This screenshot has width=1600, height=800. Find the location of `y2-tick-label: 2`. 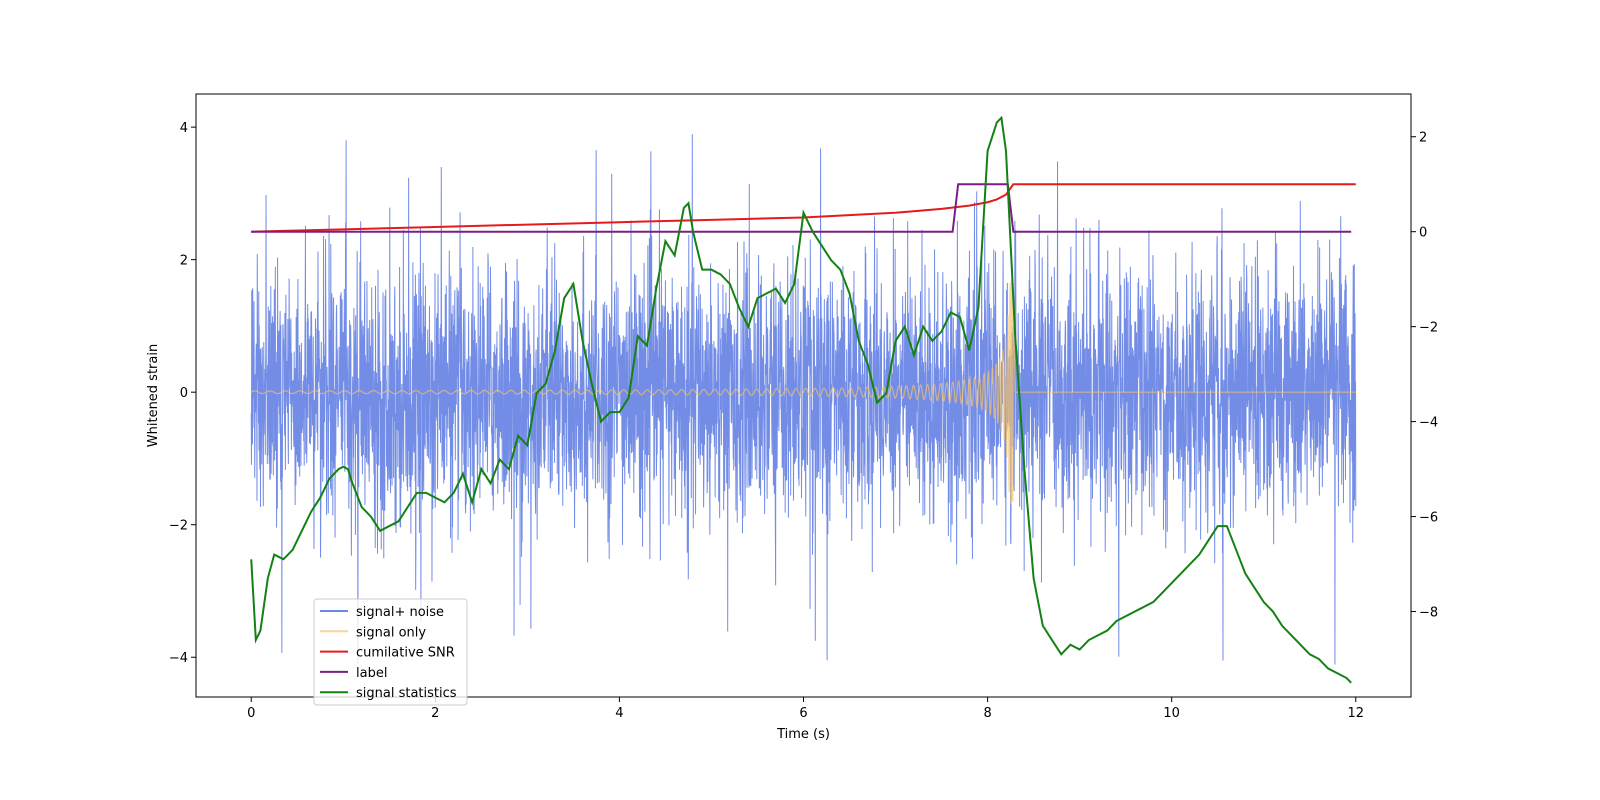

y2-tick-label: 2 is located at coordinates (1423, 138).